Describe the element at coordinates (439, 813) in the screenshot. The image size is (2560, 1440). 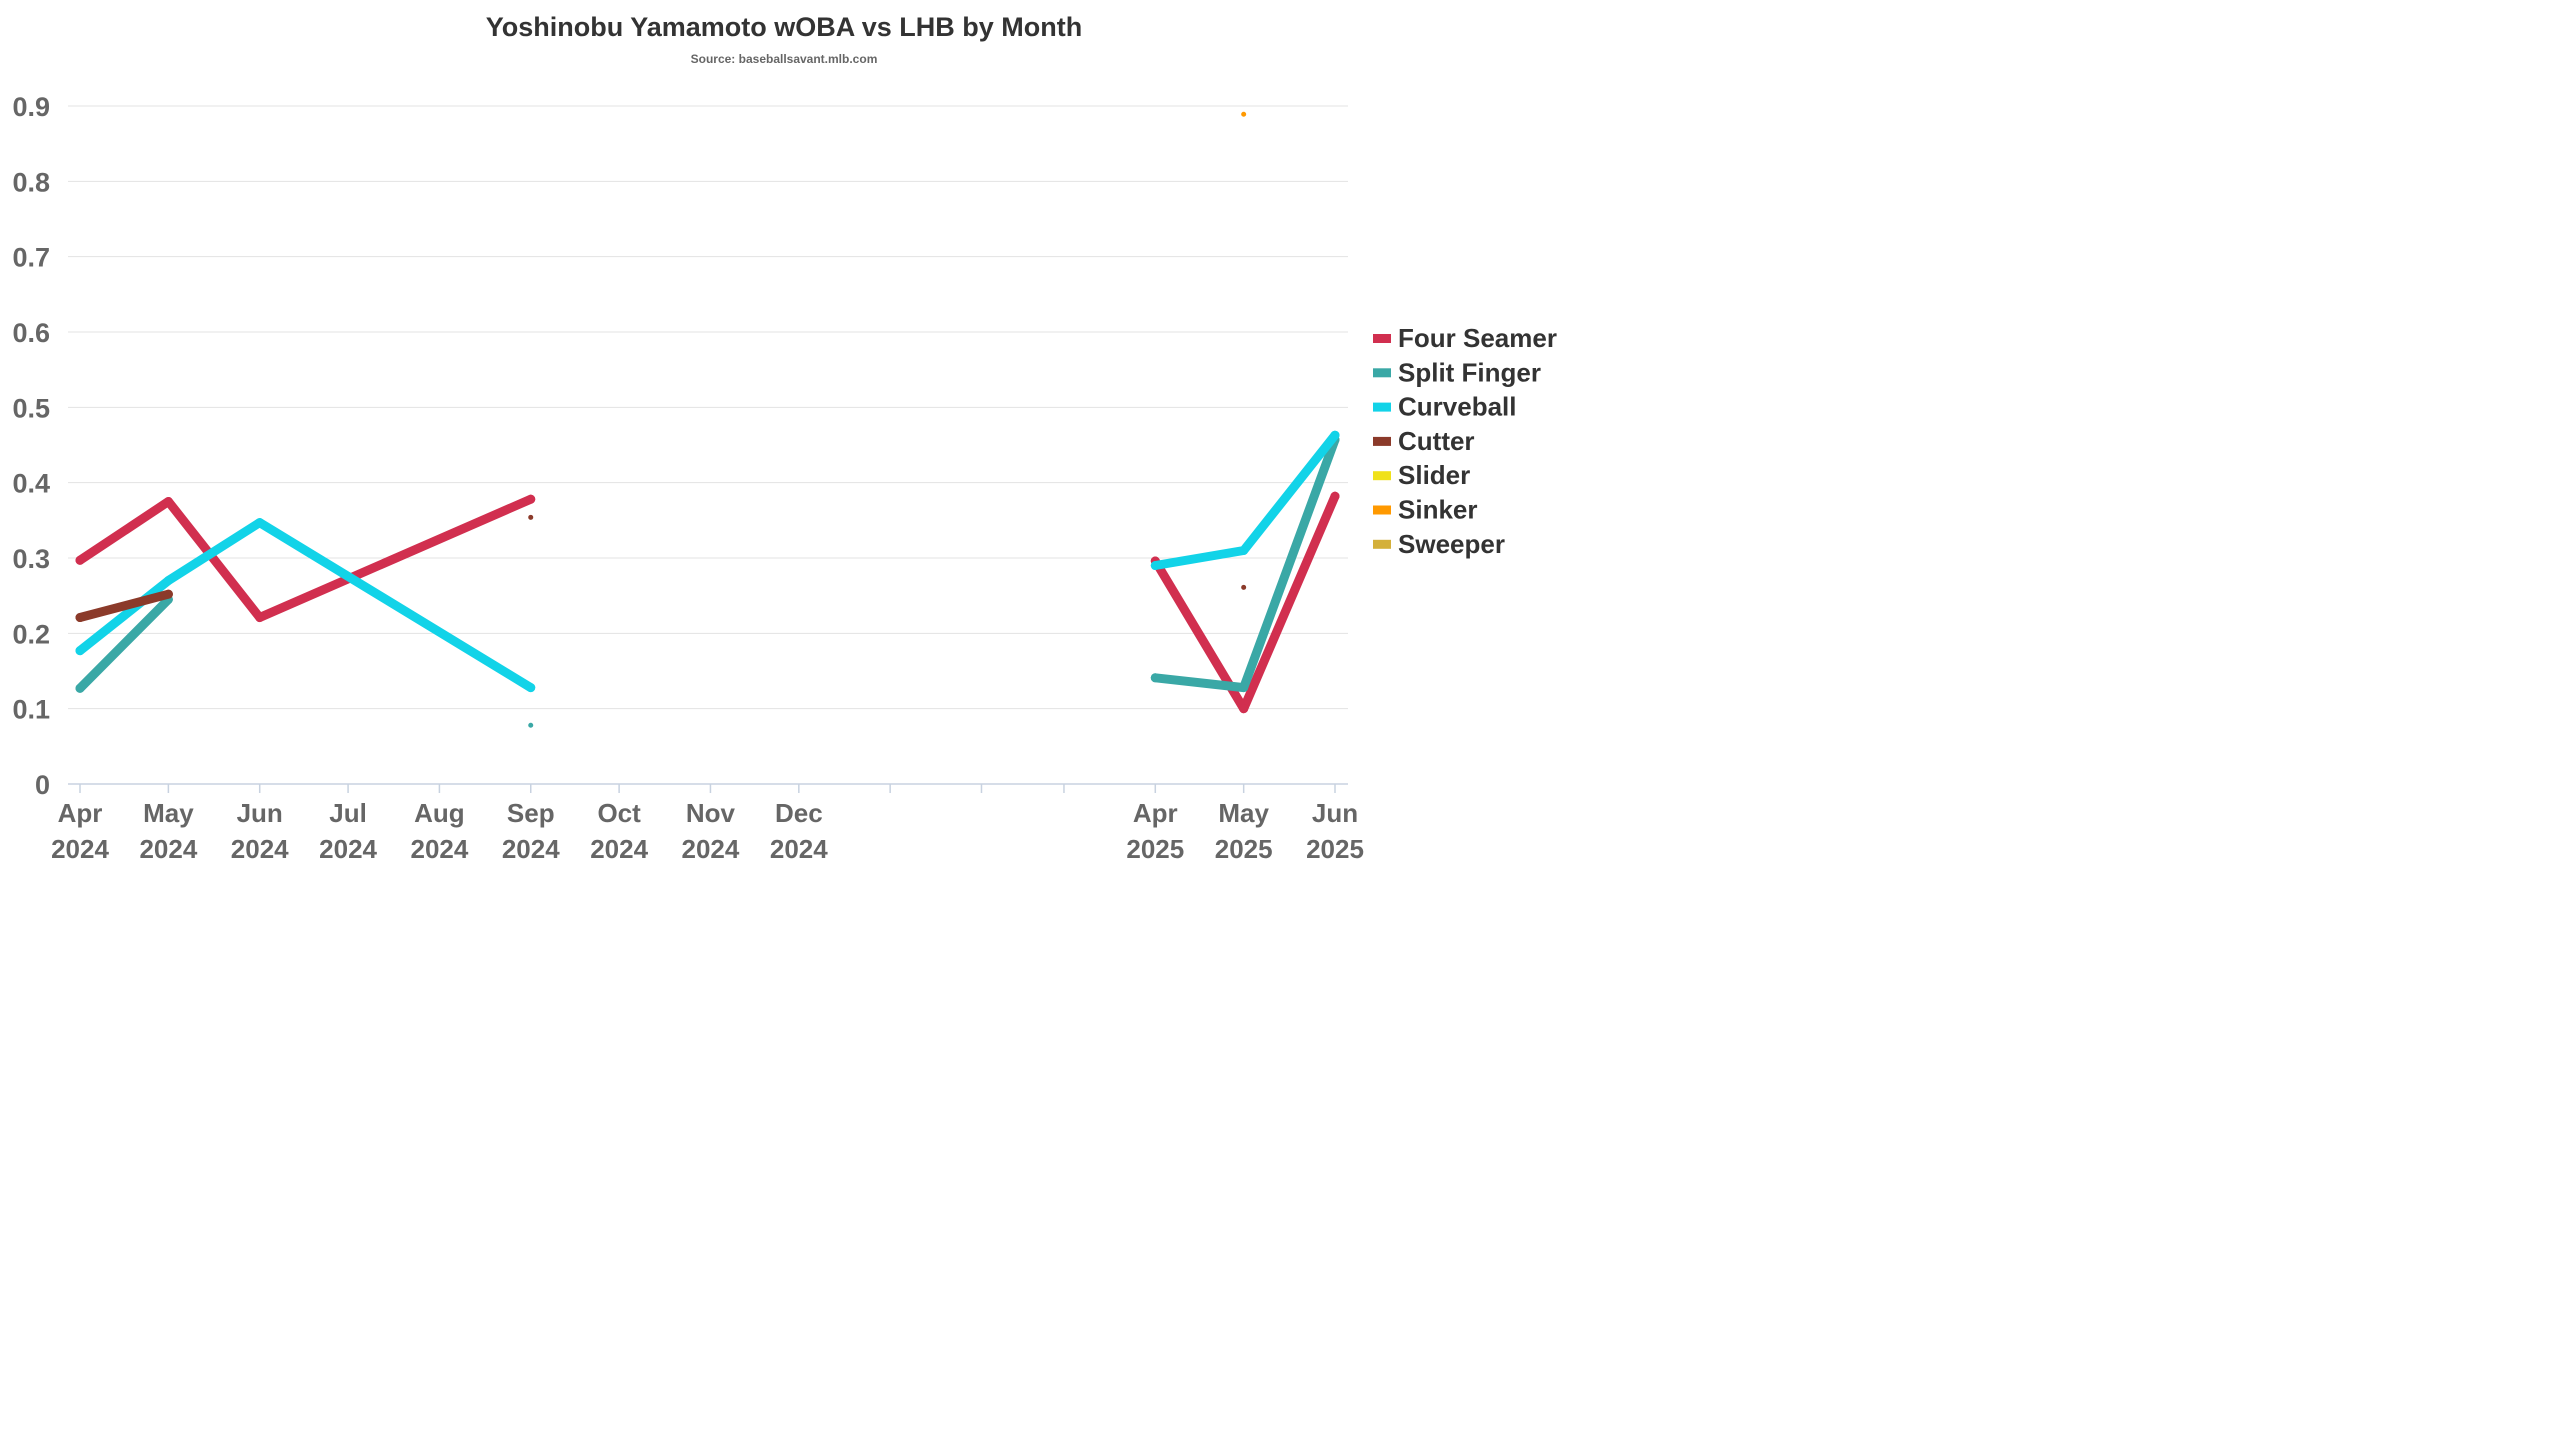
I see `x-tick-label-month: Aug` at that location.